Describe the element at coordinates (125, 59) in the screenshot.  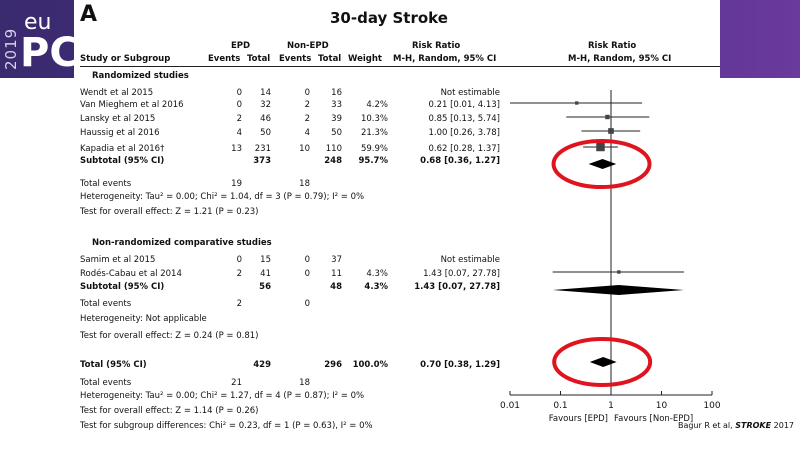
I see `header-study: Study or Subgroup` at that location.